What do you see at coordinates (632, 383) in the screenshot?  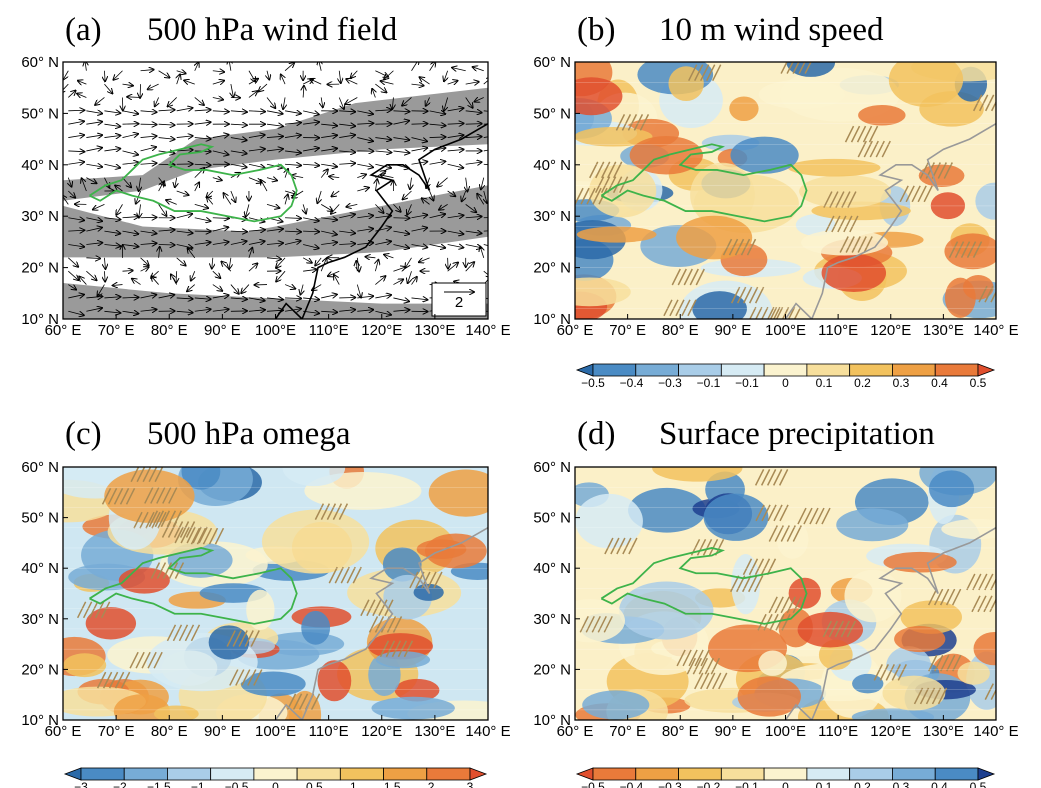 I see `colorbar-label: −0.4` at bounding box center [632, 383].